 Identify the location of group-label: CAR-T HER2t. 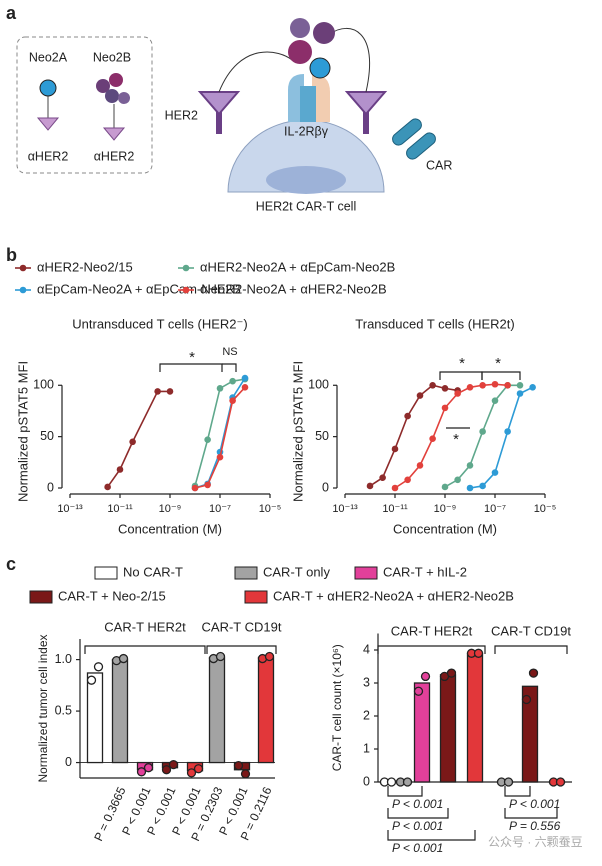
(145, 626).